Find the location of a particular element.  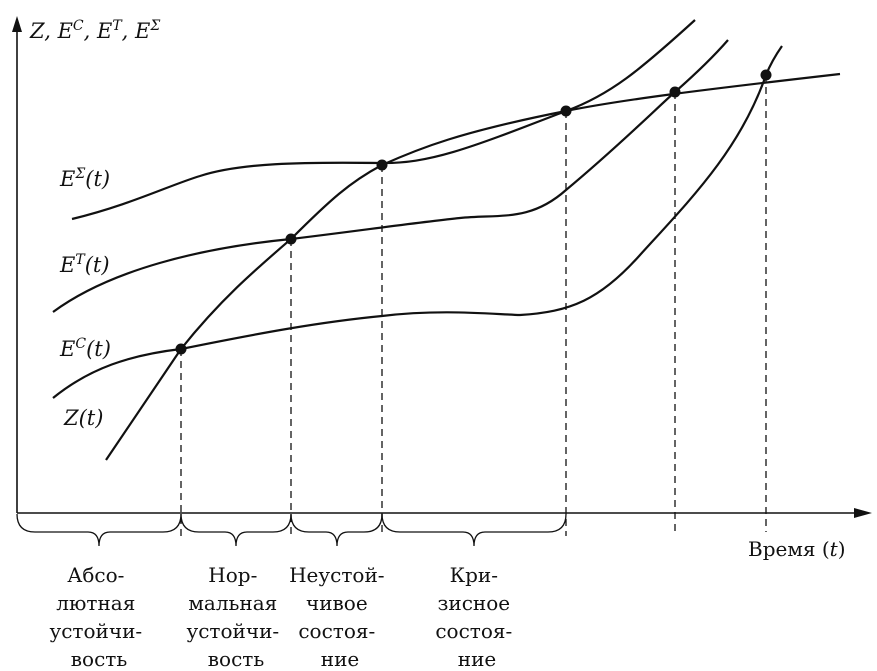

zone-label-normal: Нор- мальная устойчи- вость is located at coordinates (235, 617).